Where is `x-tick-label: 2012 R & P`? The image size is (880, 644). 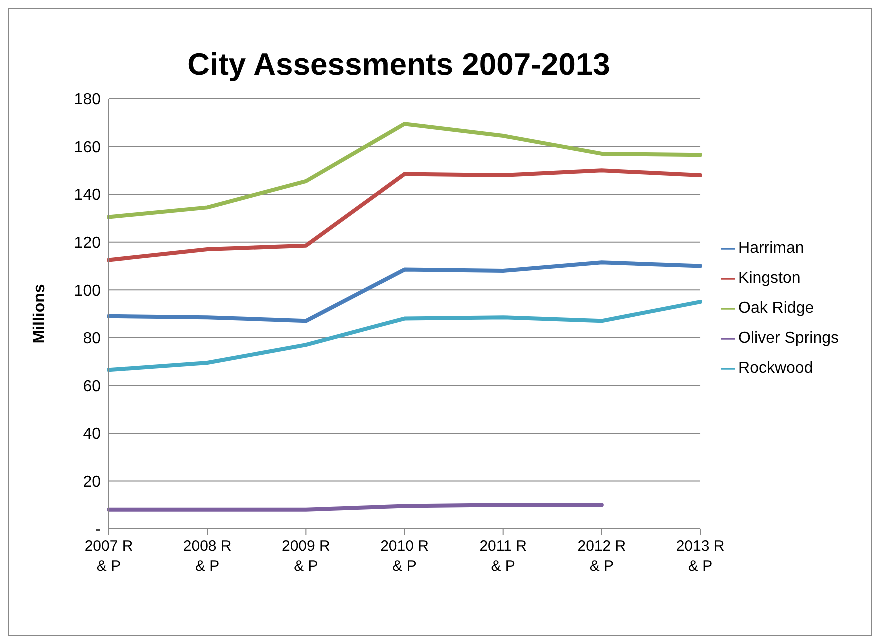 x-tick-label: 2012 R & P is located at coordinates (602, 556).